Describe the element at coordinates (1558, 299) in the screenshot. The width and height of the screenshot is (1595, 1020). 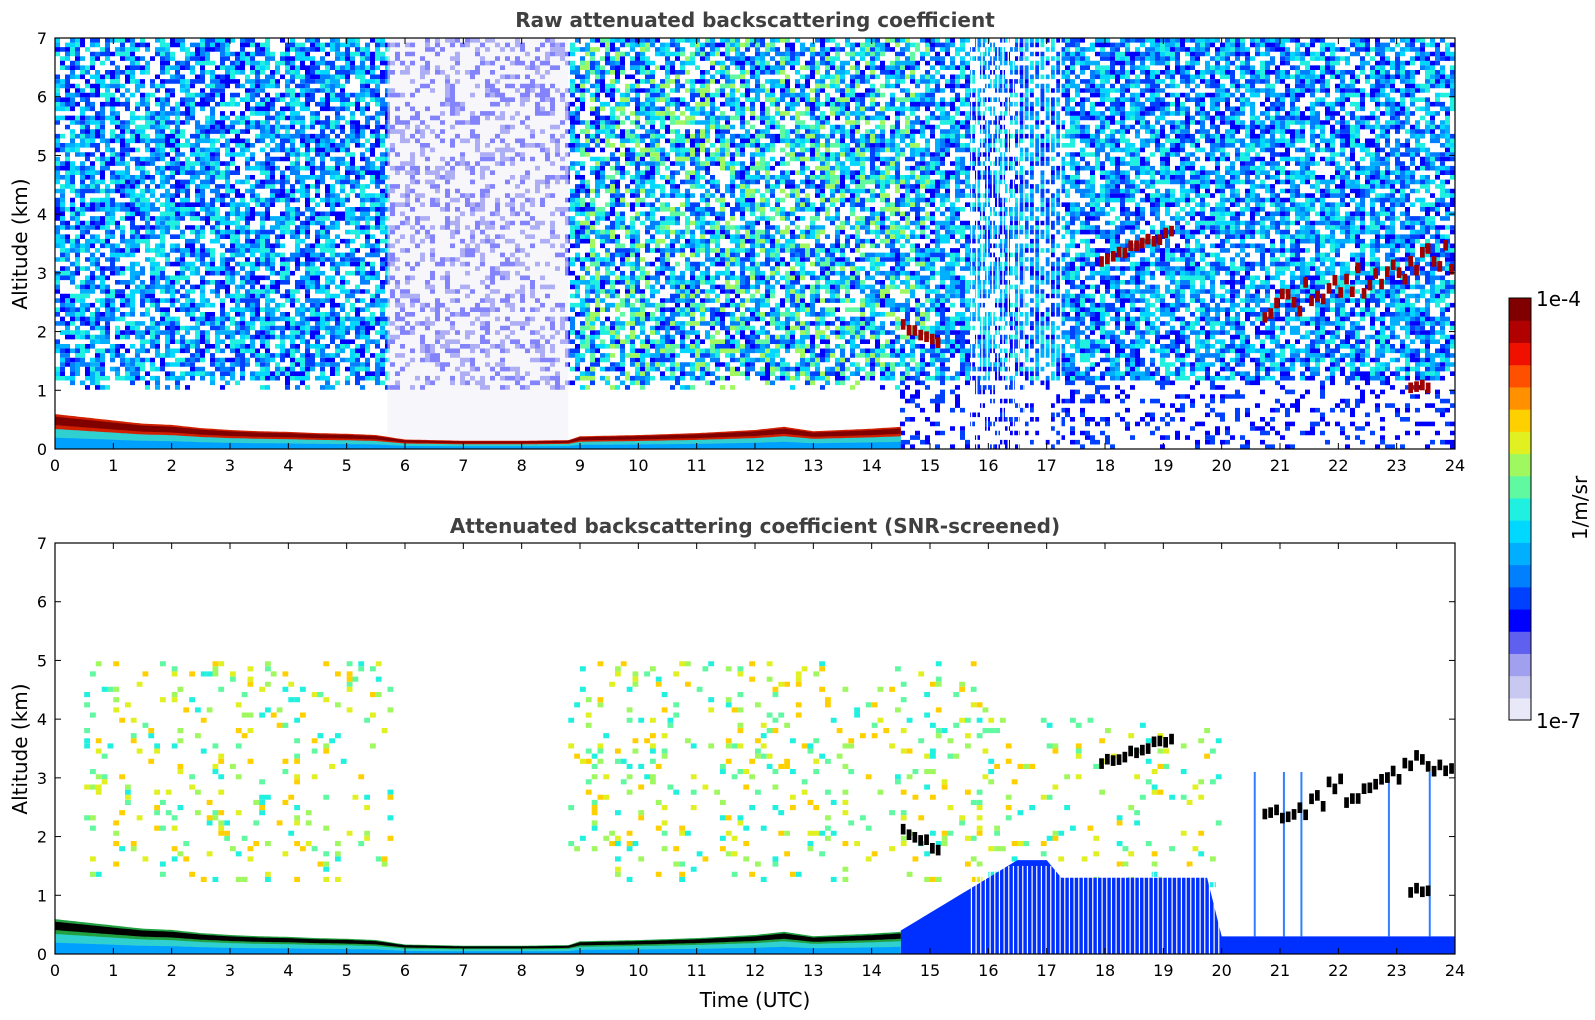
I see `colorbar-max-label: 1e-4` at that location.